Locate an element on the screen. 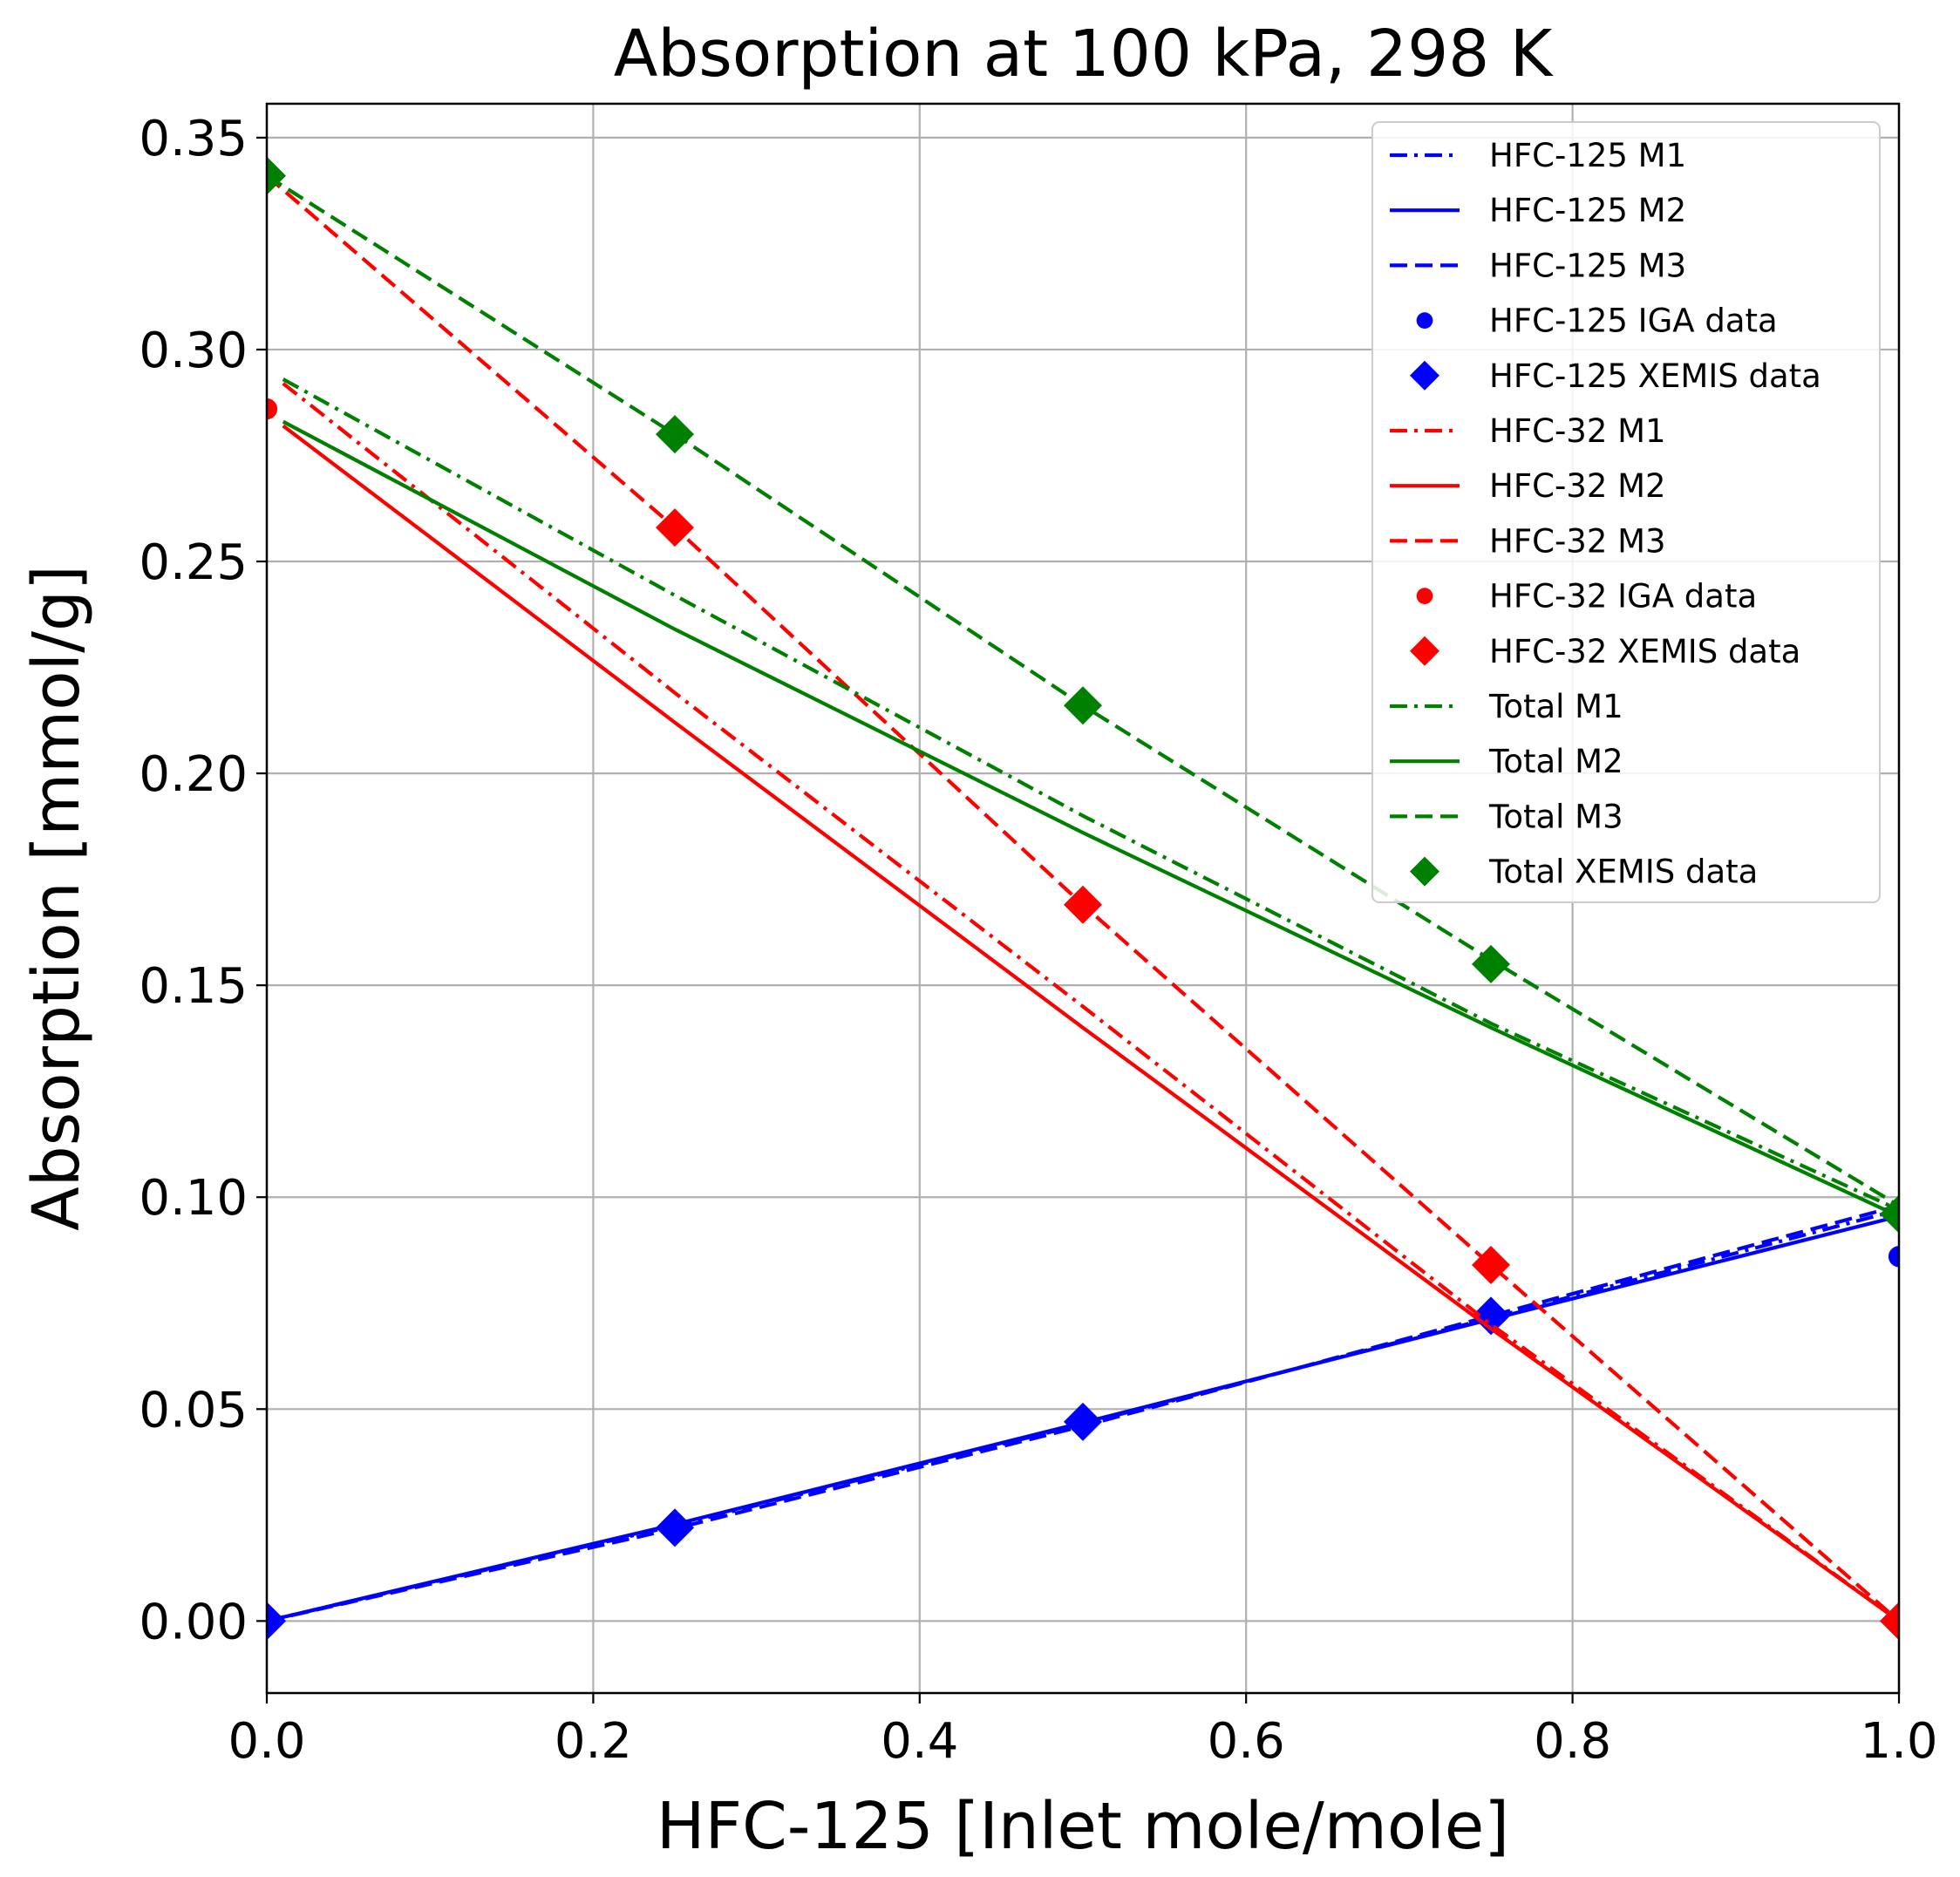 This screenshot has height=1877, width=1960. x-tick-label: 0.6 is located at coordinates (1246, 1742).